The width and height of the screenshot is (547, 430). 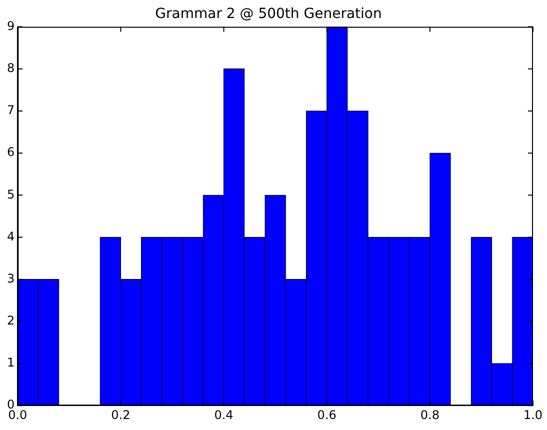 What do you see at coordinates (10, 363) in the screenshot?
I see `y-tick-label: 1` at bounding box center [10, 363].